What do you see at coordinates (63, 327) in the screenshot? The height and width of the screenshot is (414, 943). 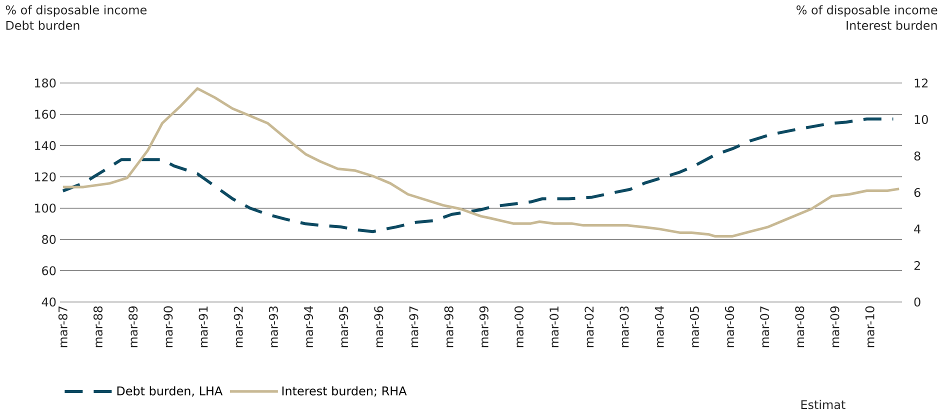 I see `x-tick-label: mar-87` at bounding box center [63, 327].